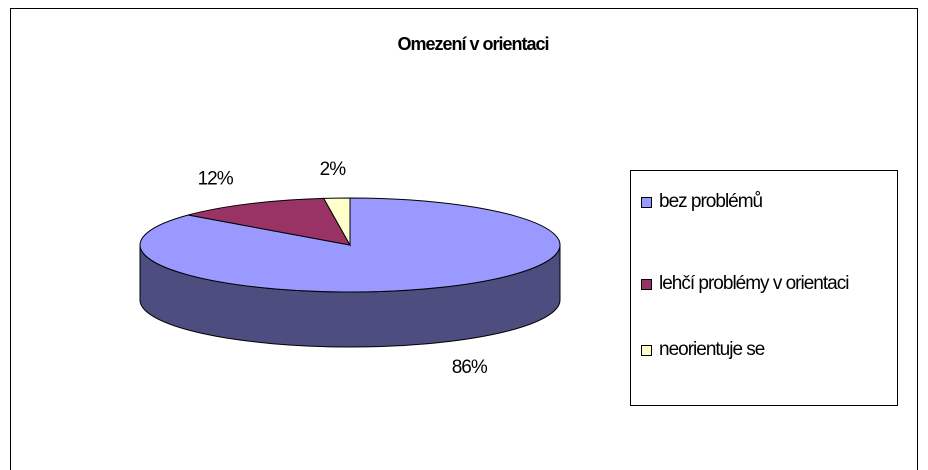  I want to click on legend-item: bez problémů, so click(770, 202).